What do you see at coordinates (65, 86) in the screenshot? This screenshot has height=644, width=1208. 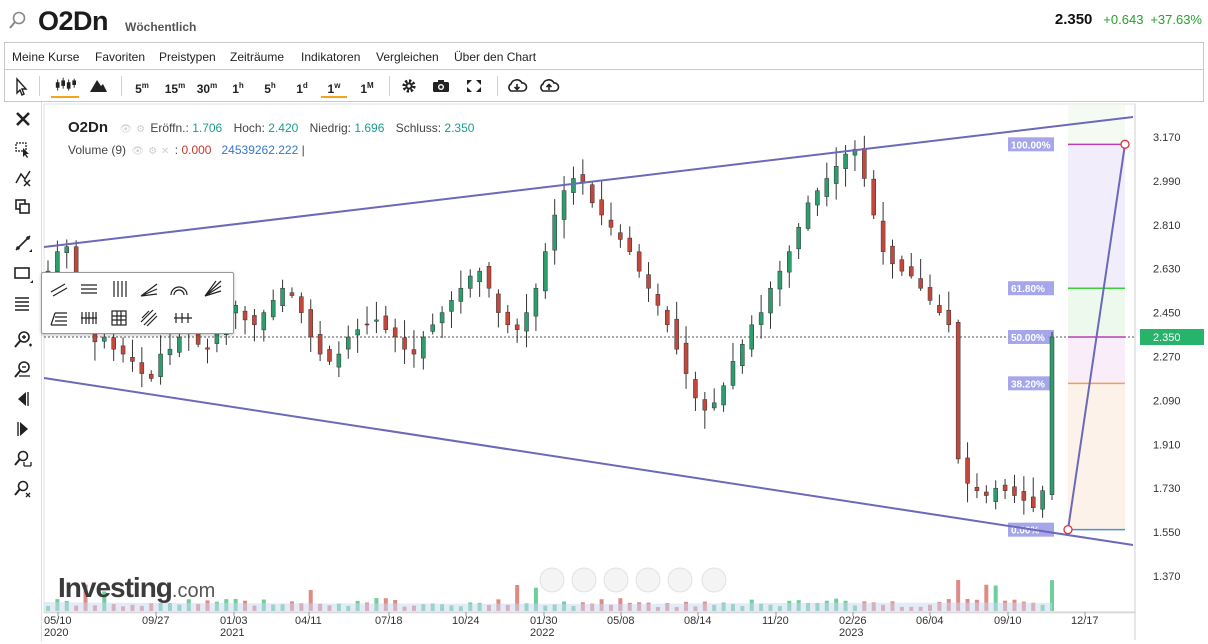 I see `candles-icon` at bounding box center [65, 86].